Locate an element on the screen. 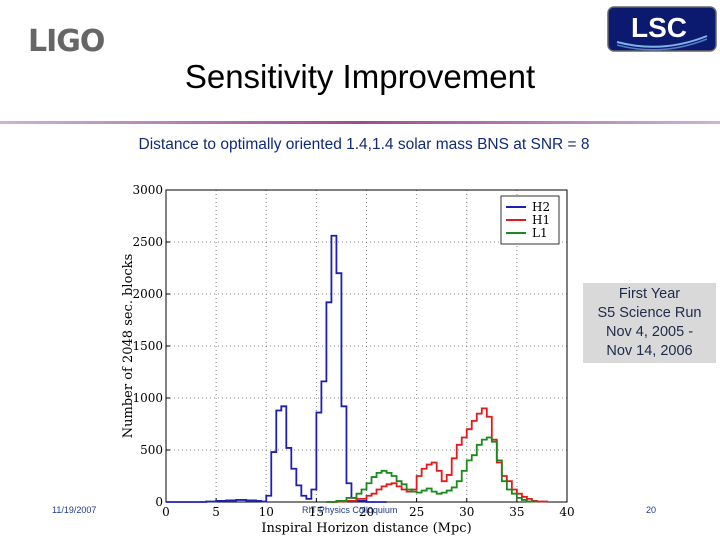 The height and width of the screenshot is (540, 720). lsc-logo: LSC is located at coordinates (662, 29).